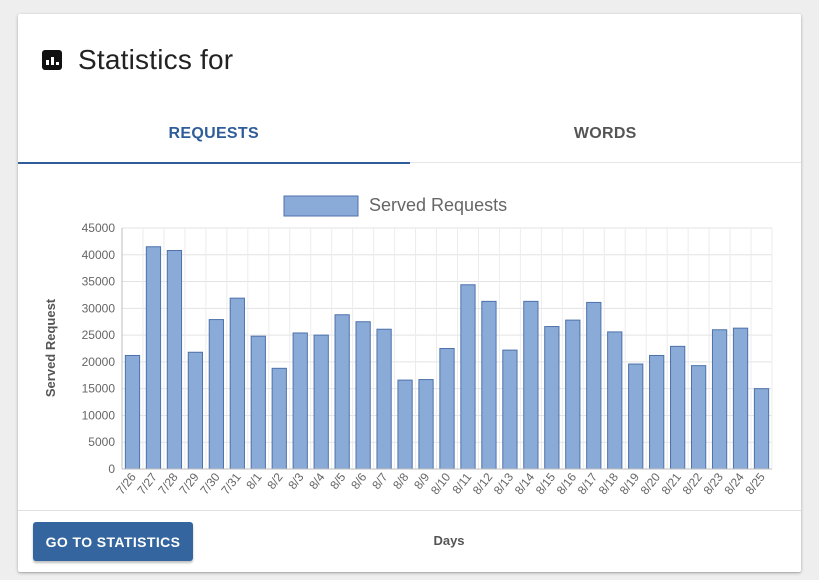 Image resolution: width=819 pixels, height=580 pixels. Describe the element at coordinates (483, 483) in the screenshot. I see `x-tick-label: 8/12` at that location.